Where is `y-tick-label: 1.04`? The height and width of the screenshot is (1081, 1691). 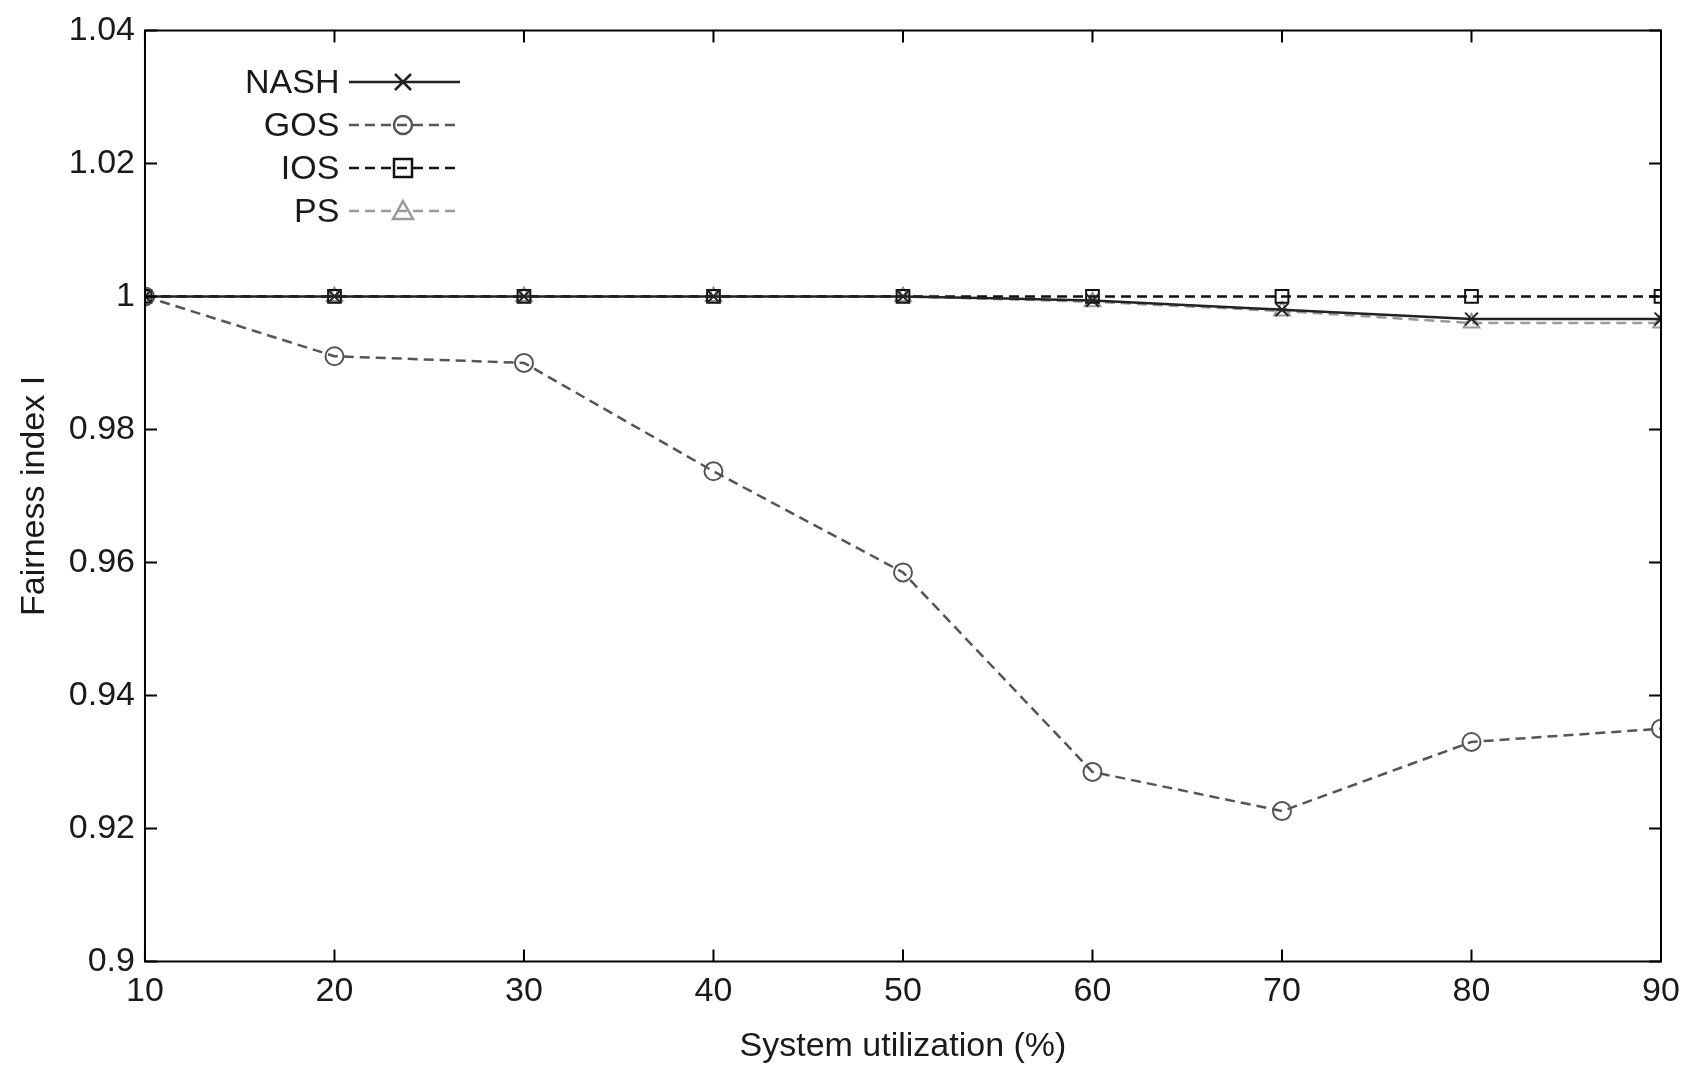
y-tick-label: 1.04 is located at coordinates (101, 27).